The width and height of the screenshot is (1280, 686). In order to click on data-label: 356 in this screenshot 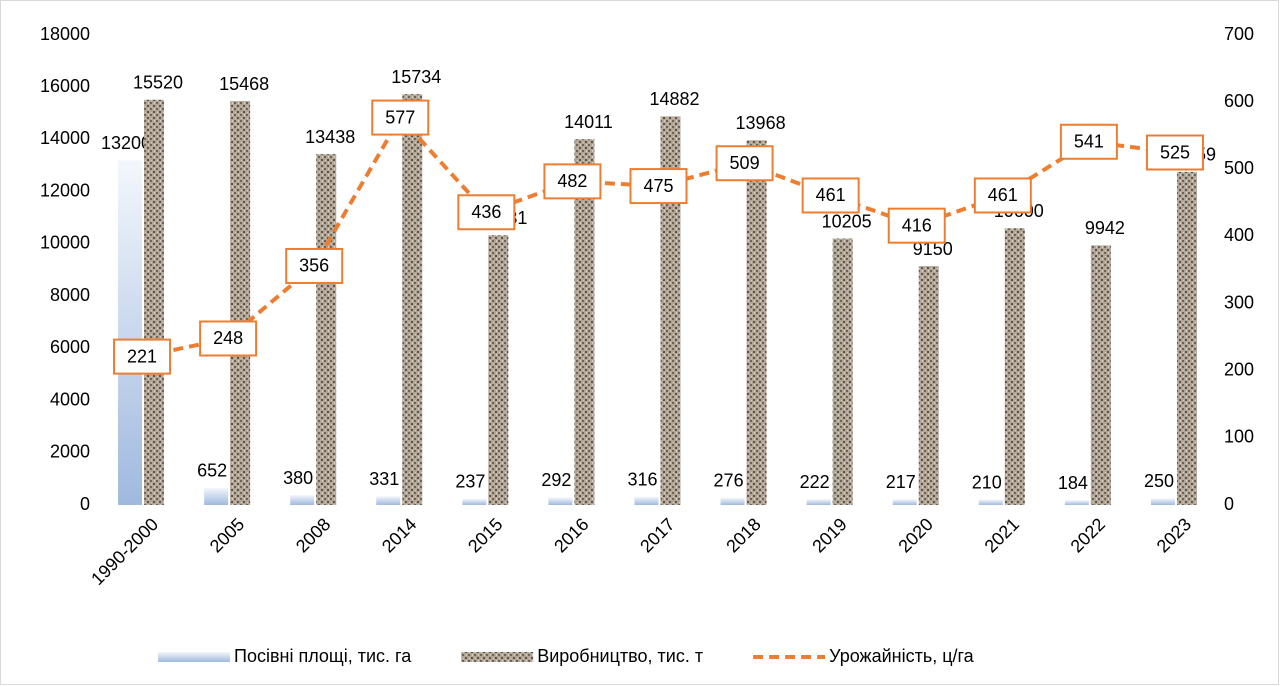, I will do `click(314, 266)`.